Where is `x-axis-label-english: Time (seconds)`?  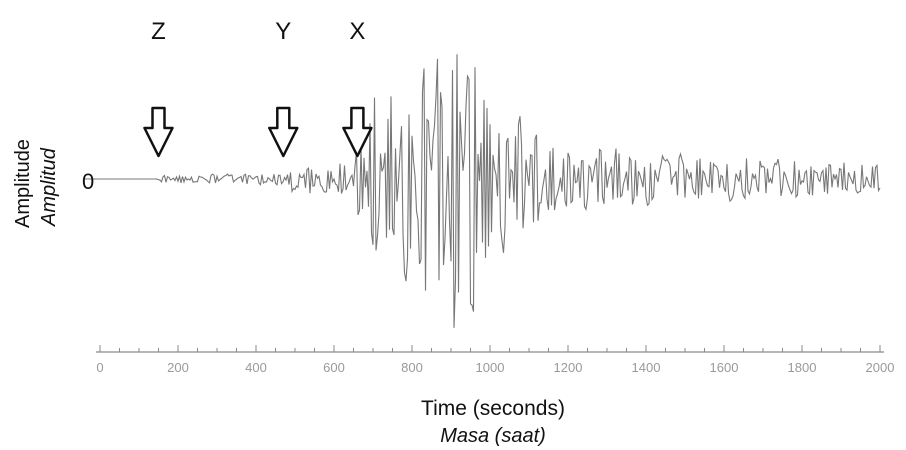 x-axis-label-english: Time (seconds) is located at coordinates (493, 408).